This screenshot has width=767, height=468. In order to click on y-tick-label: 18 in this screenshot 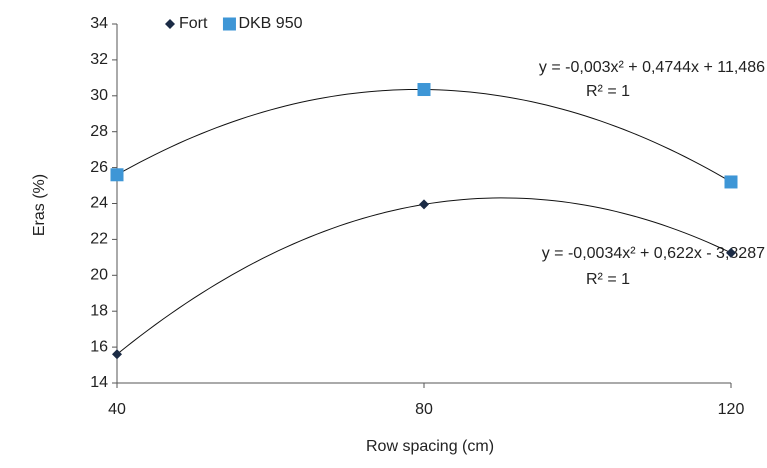, I will do `click(99, 310)`.